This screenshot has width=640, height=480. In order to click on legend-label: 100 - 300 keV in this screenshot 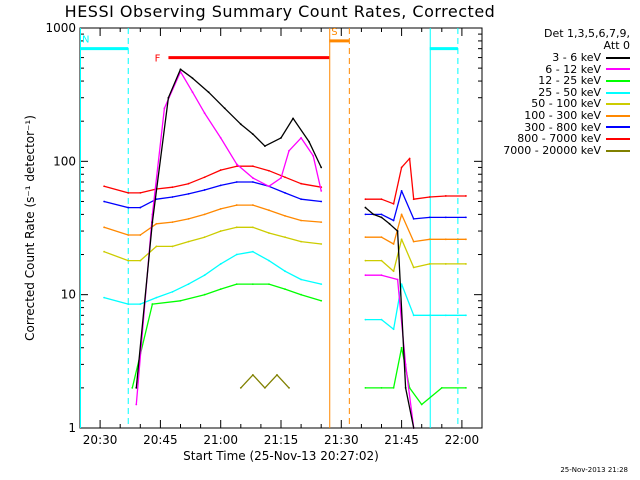, I will do `click(562, 115)`.